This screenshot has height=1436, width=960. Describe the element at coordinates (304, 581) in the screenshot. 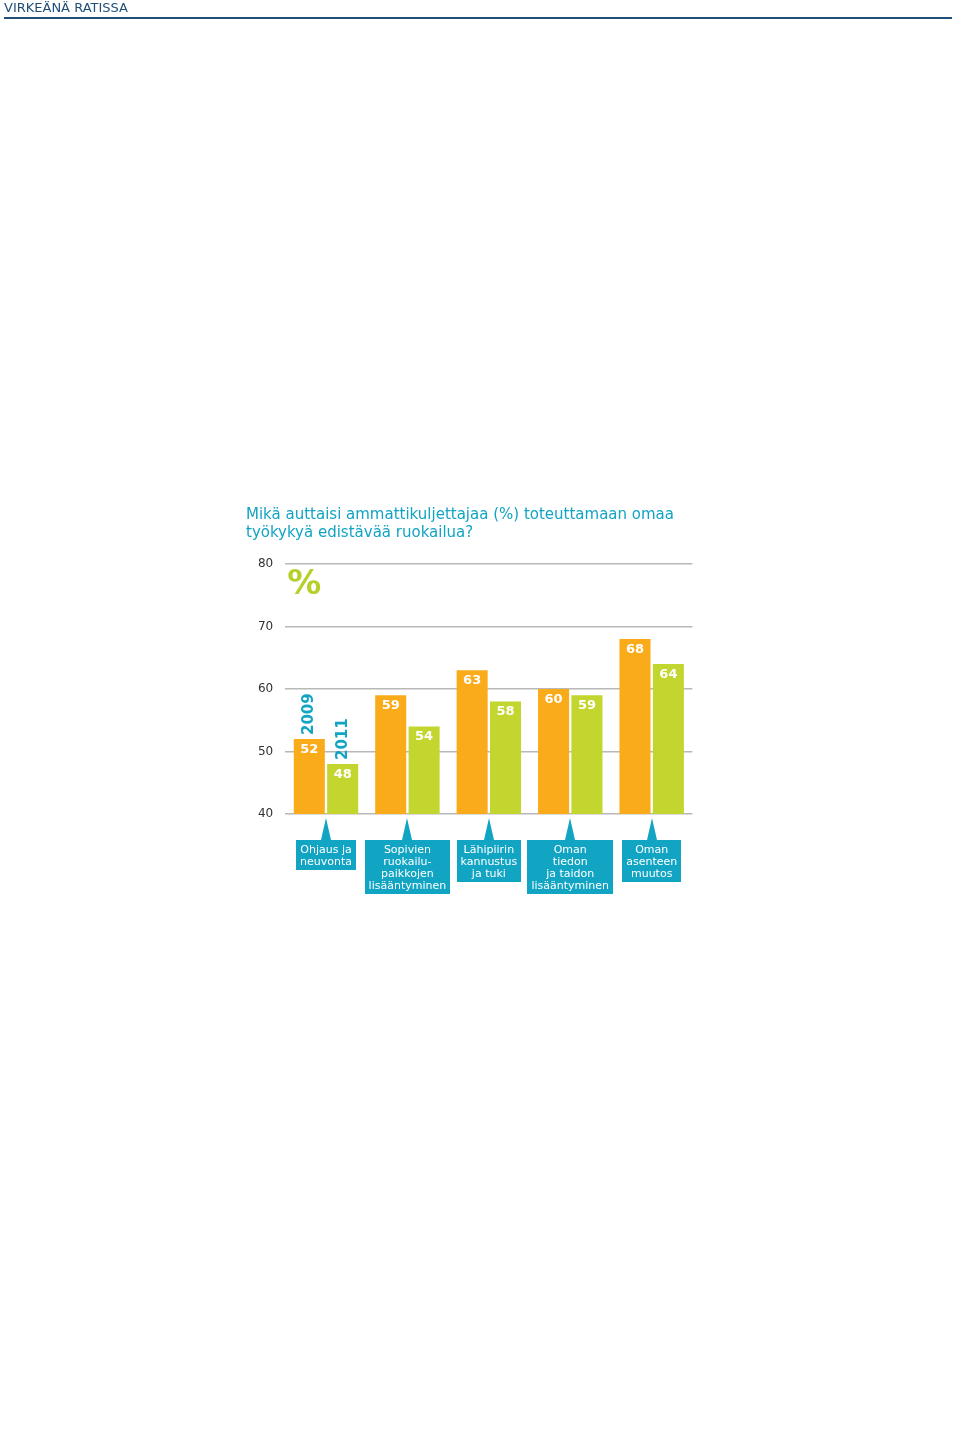

I see `y-axis-title: %` at that location.